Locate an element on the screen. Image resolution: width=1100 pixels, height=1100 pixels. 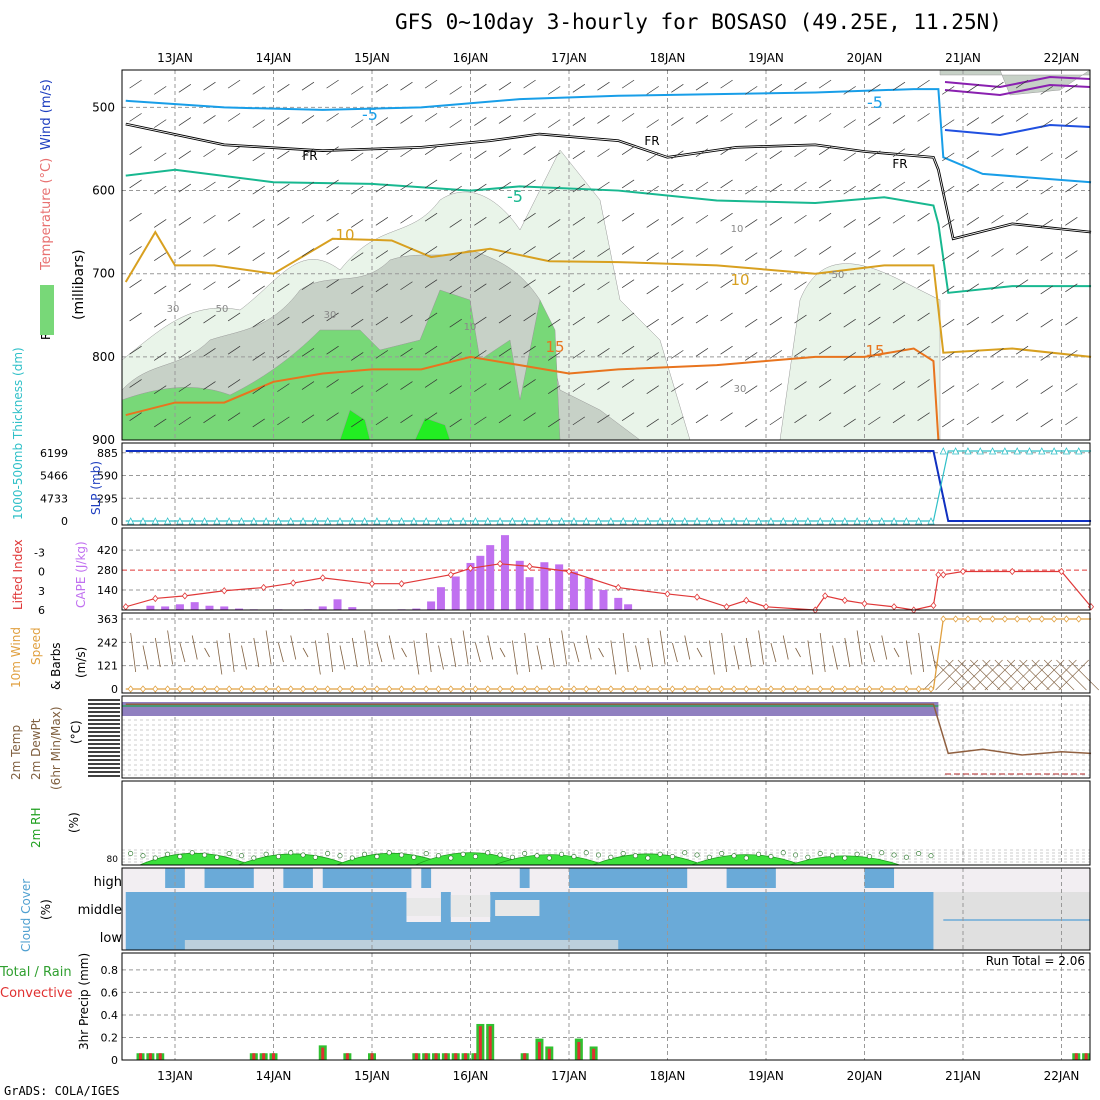
ylabel-2m-dewpt: 2m DewPt is located at coordinates (36, 749).